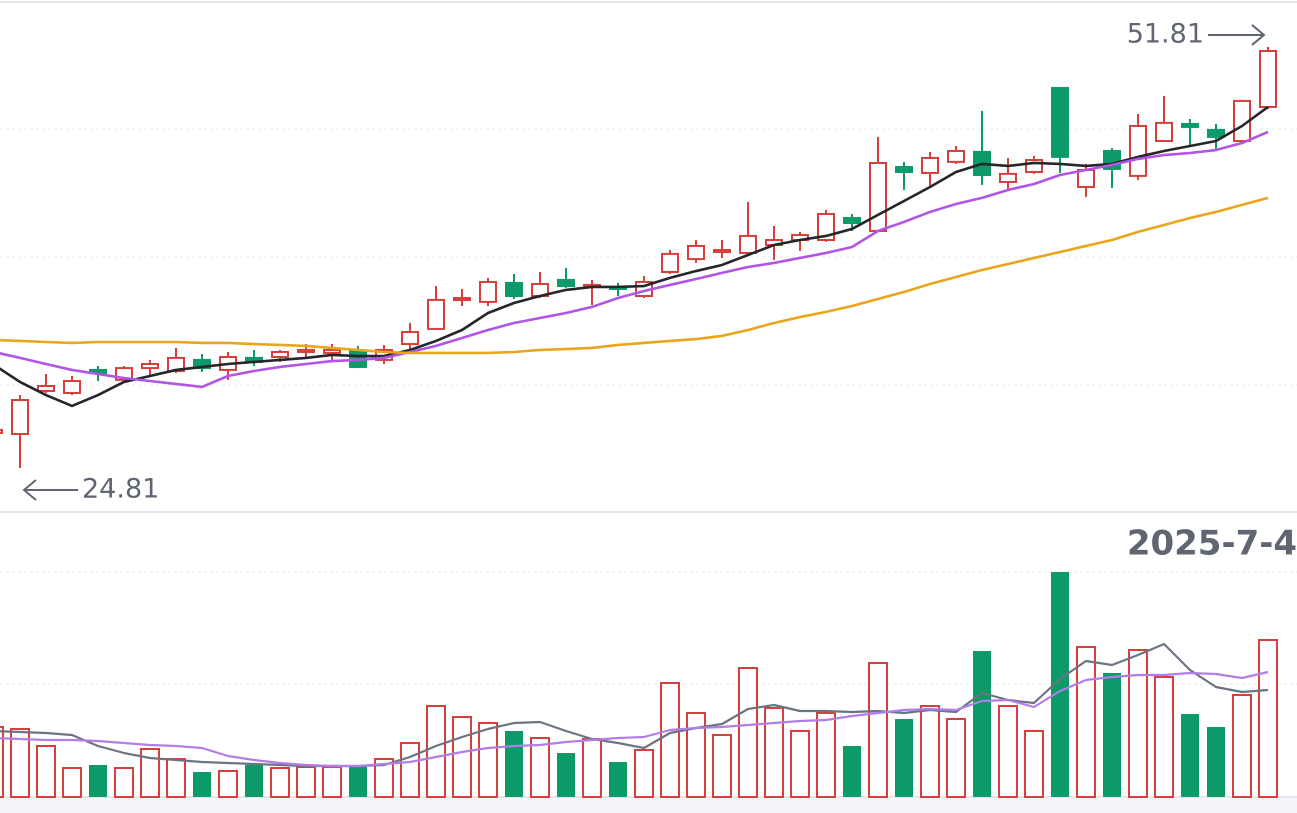  What do you see at coordinates (1237, 35) in the screenshot?
I see `high-price-arrow` at bounding box center [1237, 35].